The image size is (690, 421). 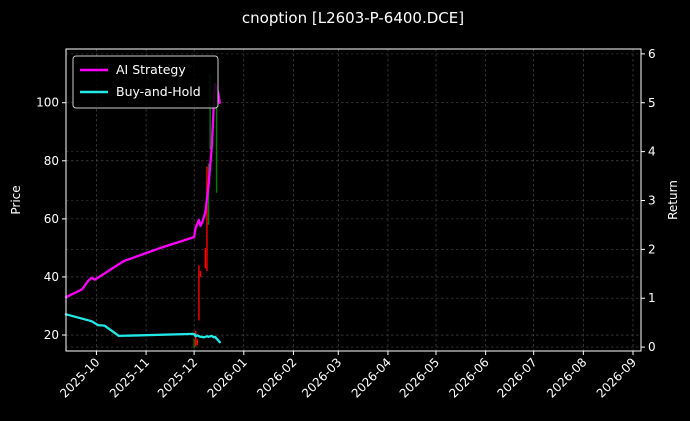 What do you see at coordinates (652, 347) in the screenshot?
I see `y-right-tick-label: 0` at bounding box center [652, 347].